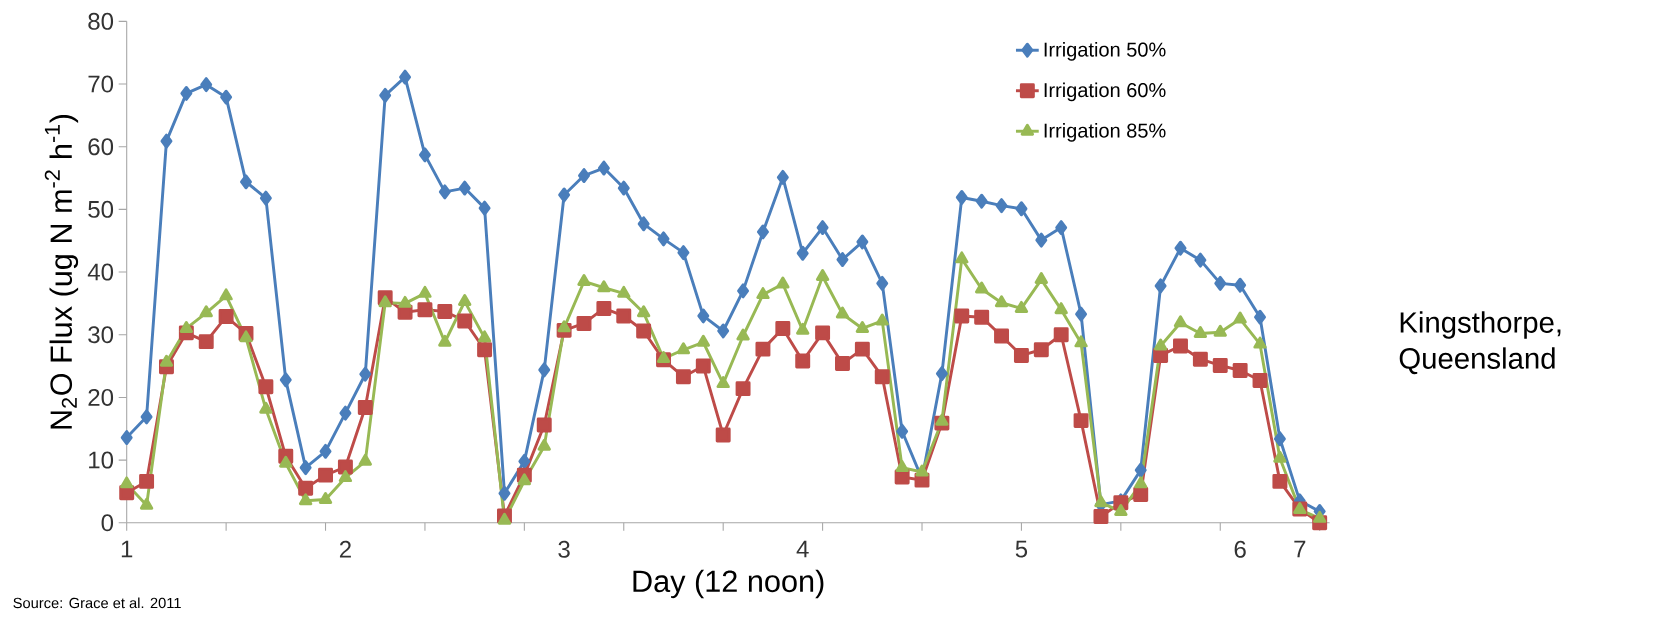  What do you see at coordinates (127, 549) in the screenshot?
I see `x-tick-label: 1` at bounding box center [127, 549].